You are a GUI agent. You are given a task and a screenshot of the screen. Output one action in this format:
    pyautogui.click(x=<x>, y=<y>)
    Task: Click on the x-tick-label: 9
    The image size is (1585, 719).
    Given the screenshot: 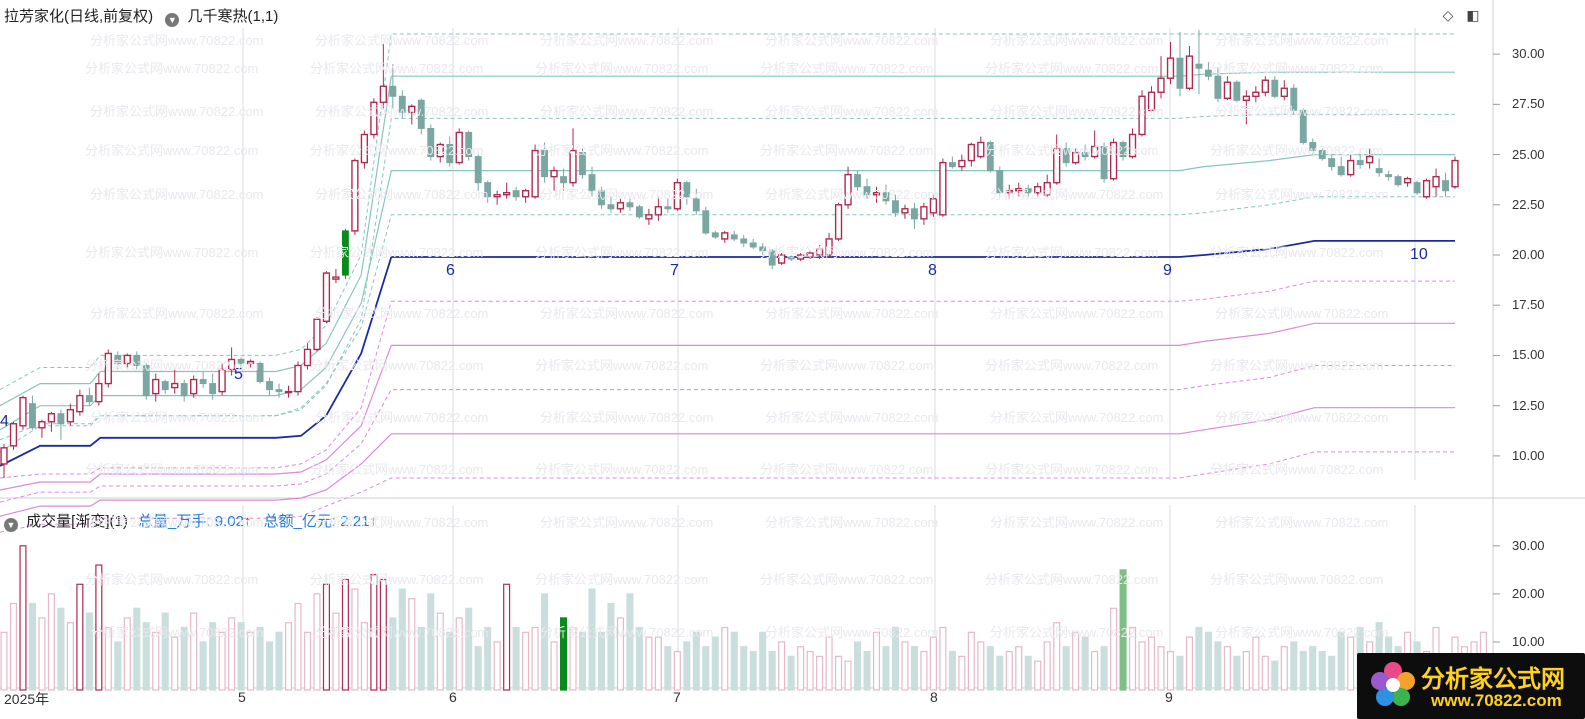 What is the action you would take?
    pyautogui.click(x=1169, y=697)
    